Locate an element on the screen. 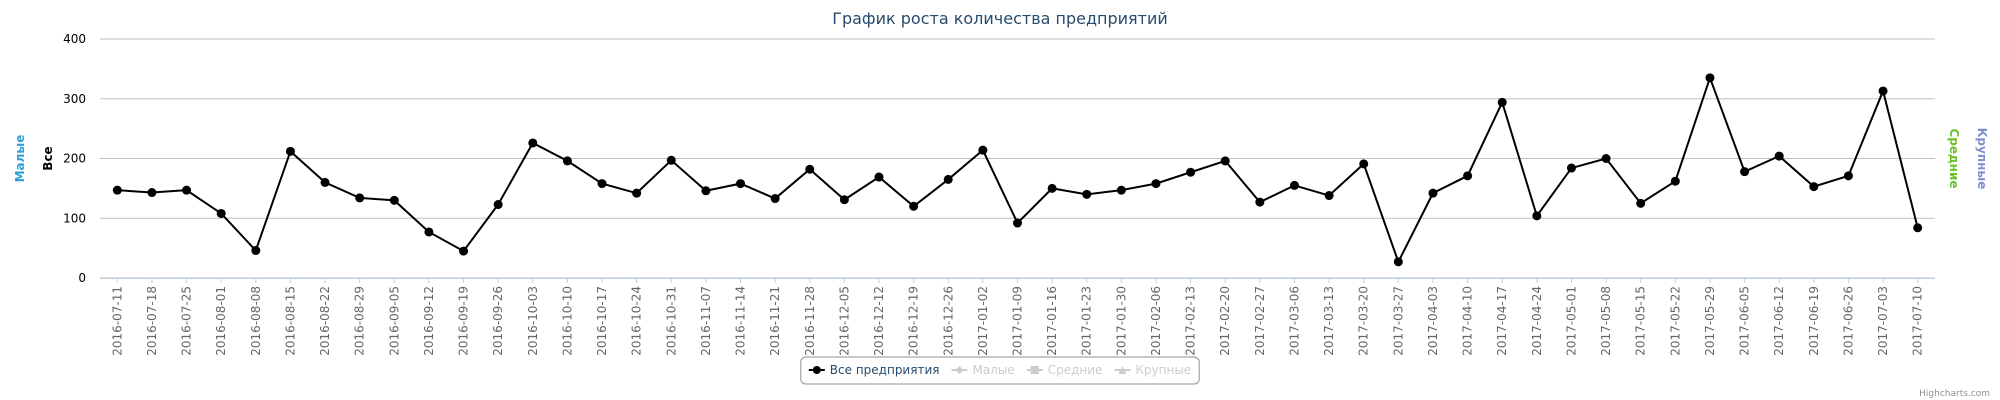 The height and width of the screenshot is (400, 2000). y-tick-label: 200 is located at coordinates (74, 159).